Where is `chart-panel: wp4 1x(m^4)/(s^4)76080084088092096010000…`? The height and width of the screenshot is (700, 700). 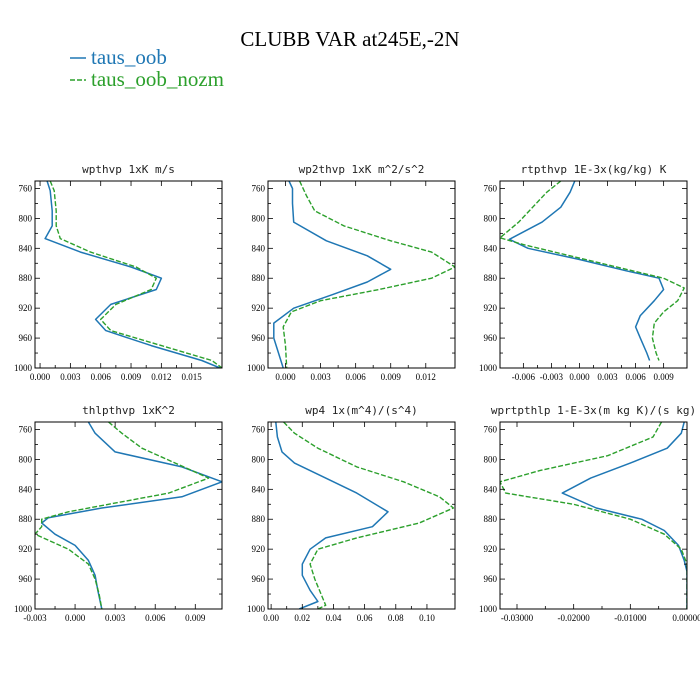 chart-panel: wp4 1x(m^4)/(s^4)76080084088092096010000… is located at coordinates (351, 513).